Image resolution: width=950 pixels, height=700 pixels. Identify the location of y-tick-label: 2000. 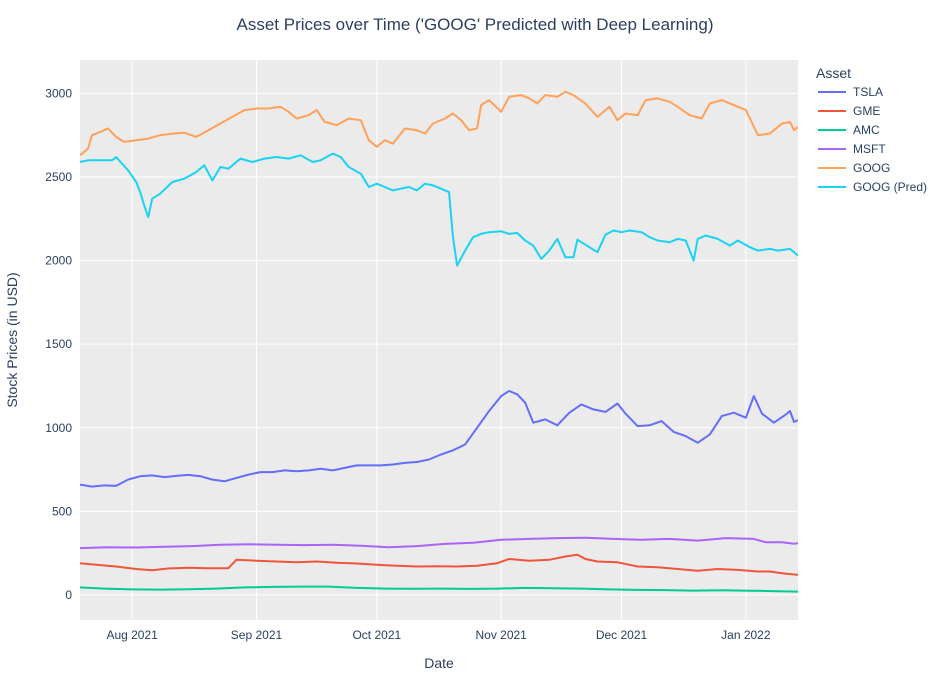
(58, 261).